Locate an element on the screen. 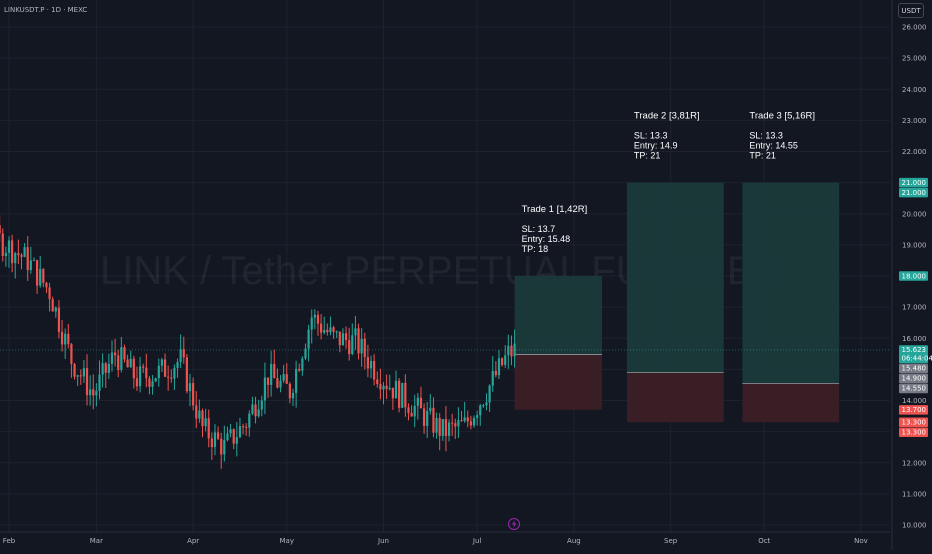  y-tick-label: 17.000 is located at coordinates (914, 308).